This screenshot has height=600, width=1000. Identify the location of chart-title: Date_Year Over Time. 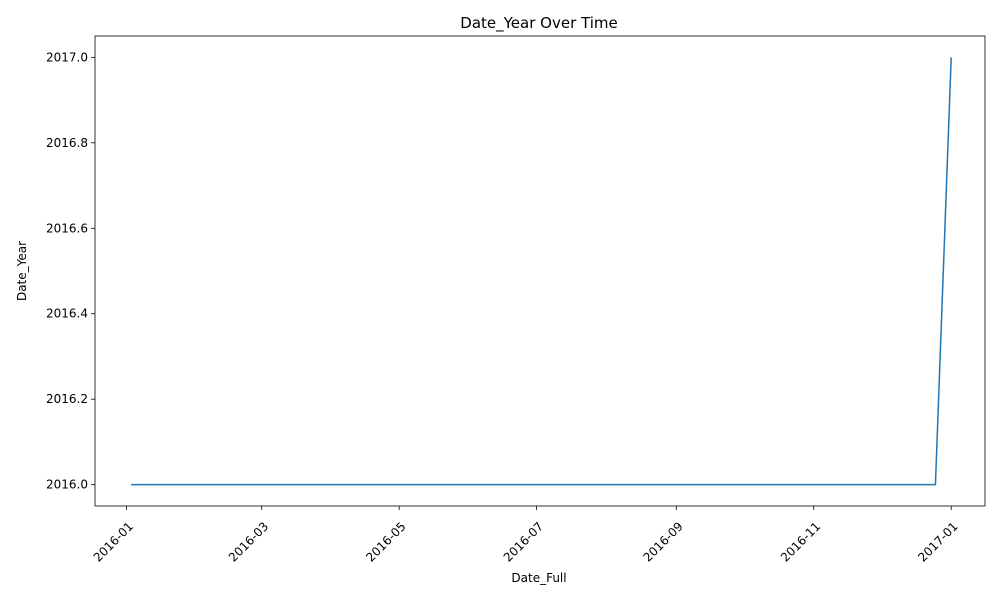
(538, 23).